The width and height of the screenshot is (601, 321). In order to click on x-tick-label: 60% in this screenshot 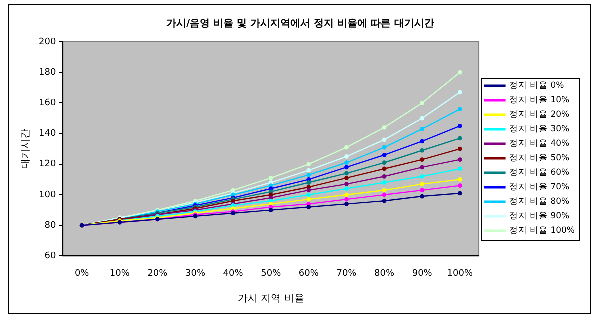, I will do `click(309, 273)`.